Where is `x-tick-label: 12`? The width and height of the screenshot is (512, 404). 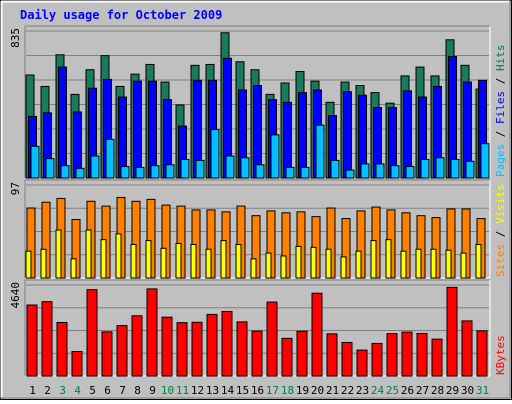
x-tick-label: 12 is located at coordinates (197, 390).